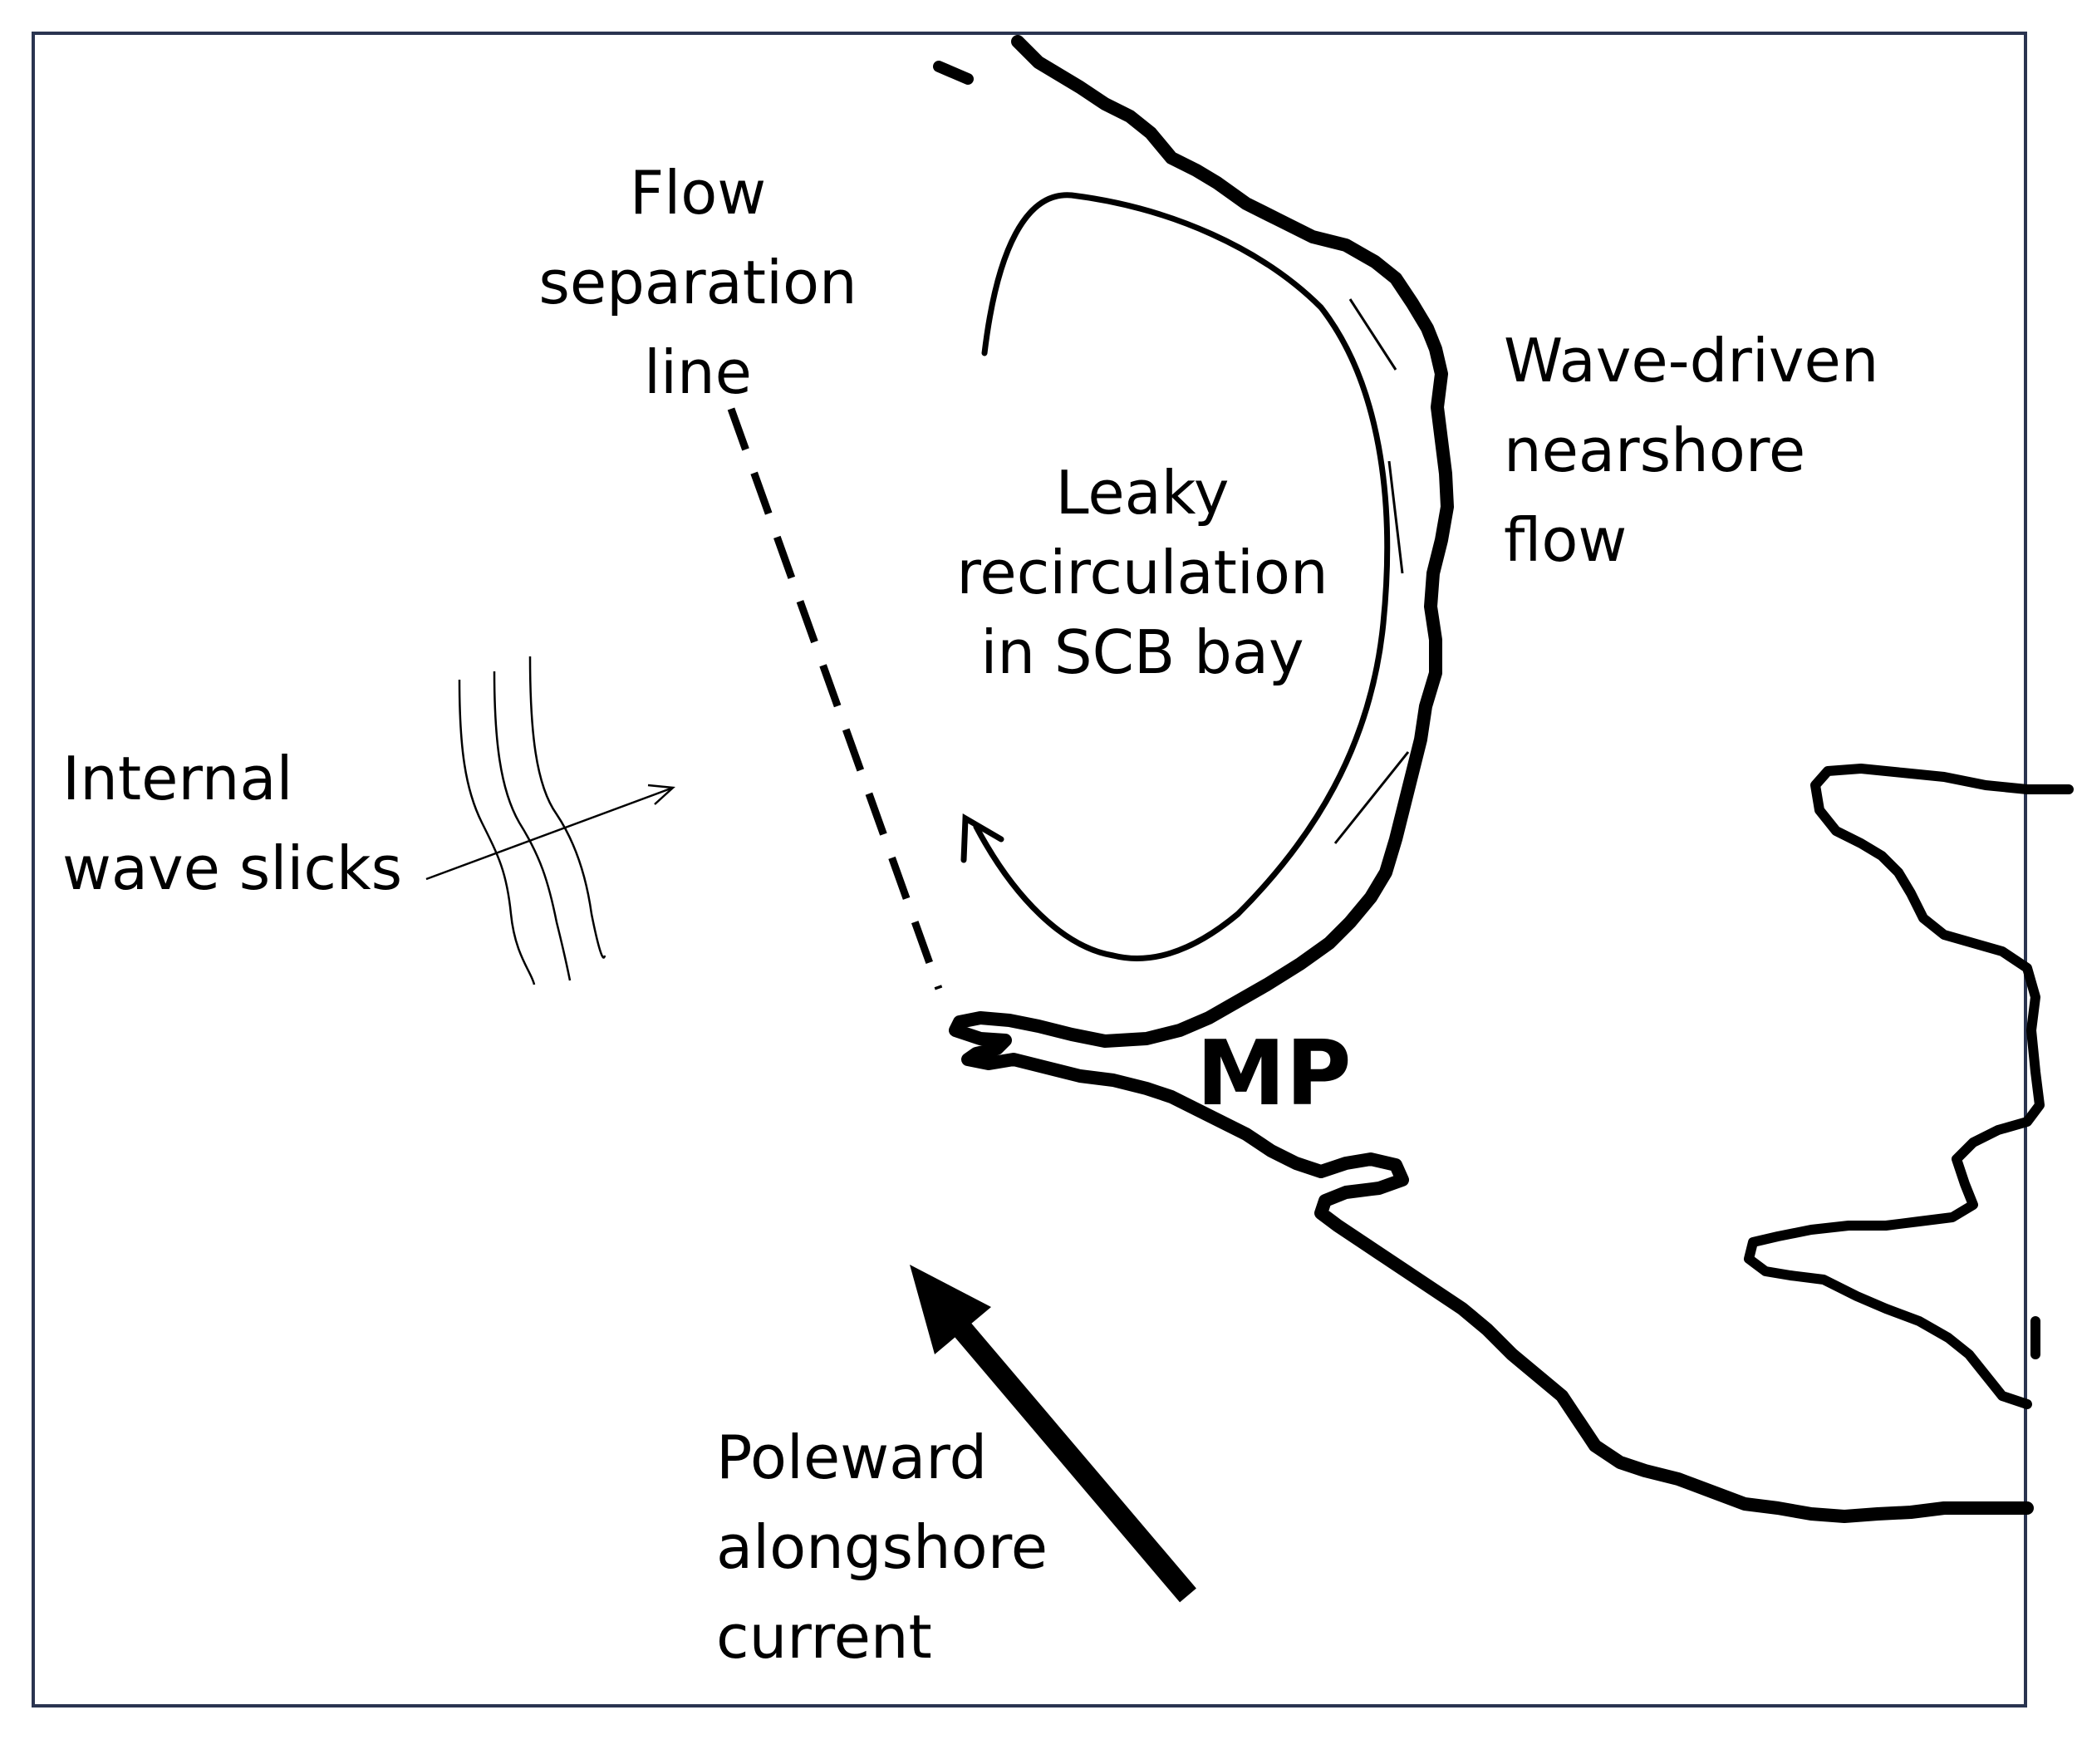 This screenshot has width=2077, height=1764. What do you see at coordinates (882, 1547) in the screenshot?
I see `poleward-current-label: Poleward alongshore current` at bounding box center [882, 1547].